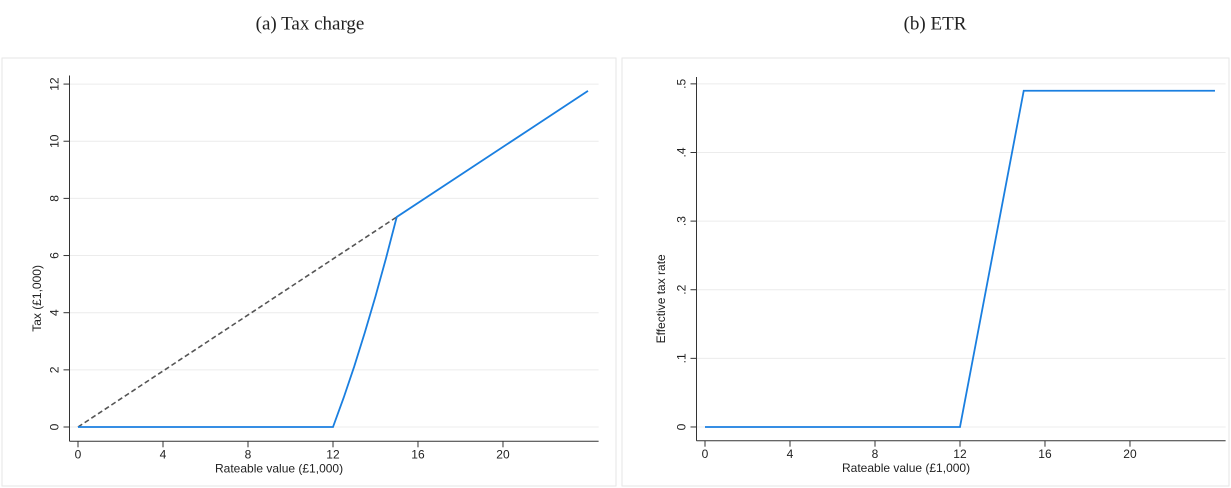 This screenshot has width=1231, height=488. Describe the element at coordinates (55, 141) in the screenshot. I see `y-tick-label: 10` at that location.